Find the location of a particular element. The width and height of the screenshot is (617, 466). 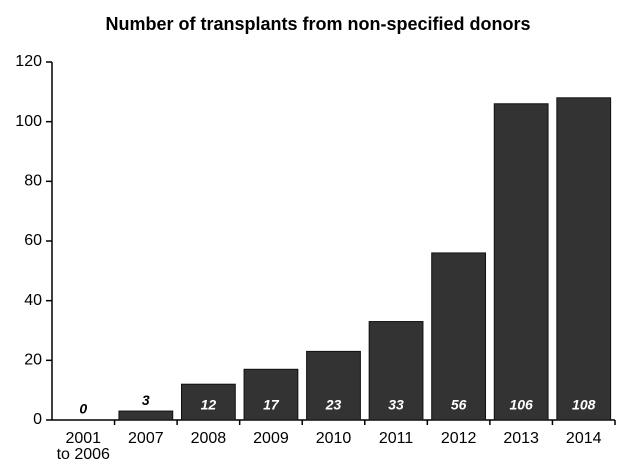

x-tick-label: 2010 is located at coordinates (333, 438).